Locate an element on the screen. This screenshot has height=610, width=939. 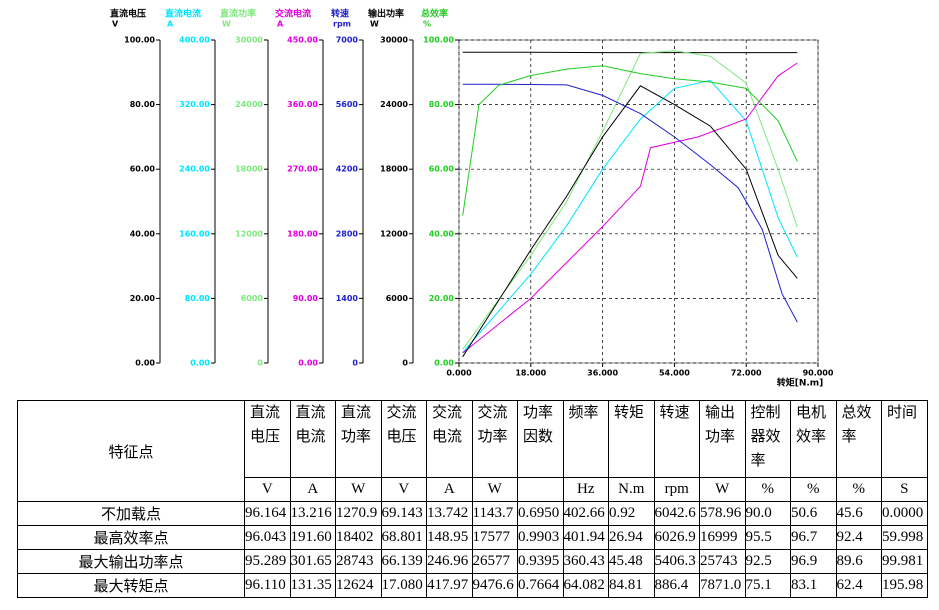
y-tick-label: 90.00 is located at coordinates (306, 298).